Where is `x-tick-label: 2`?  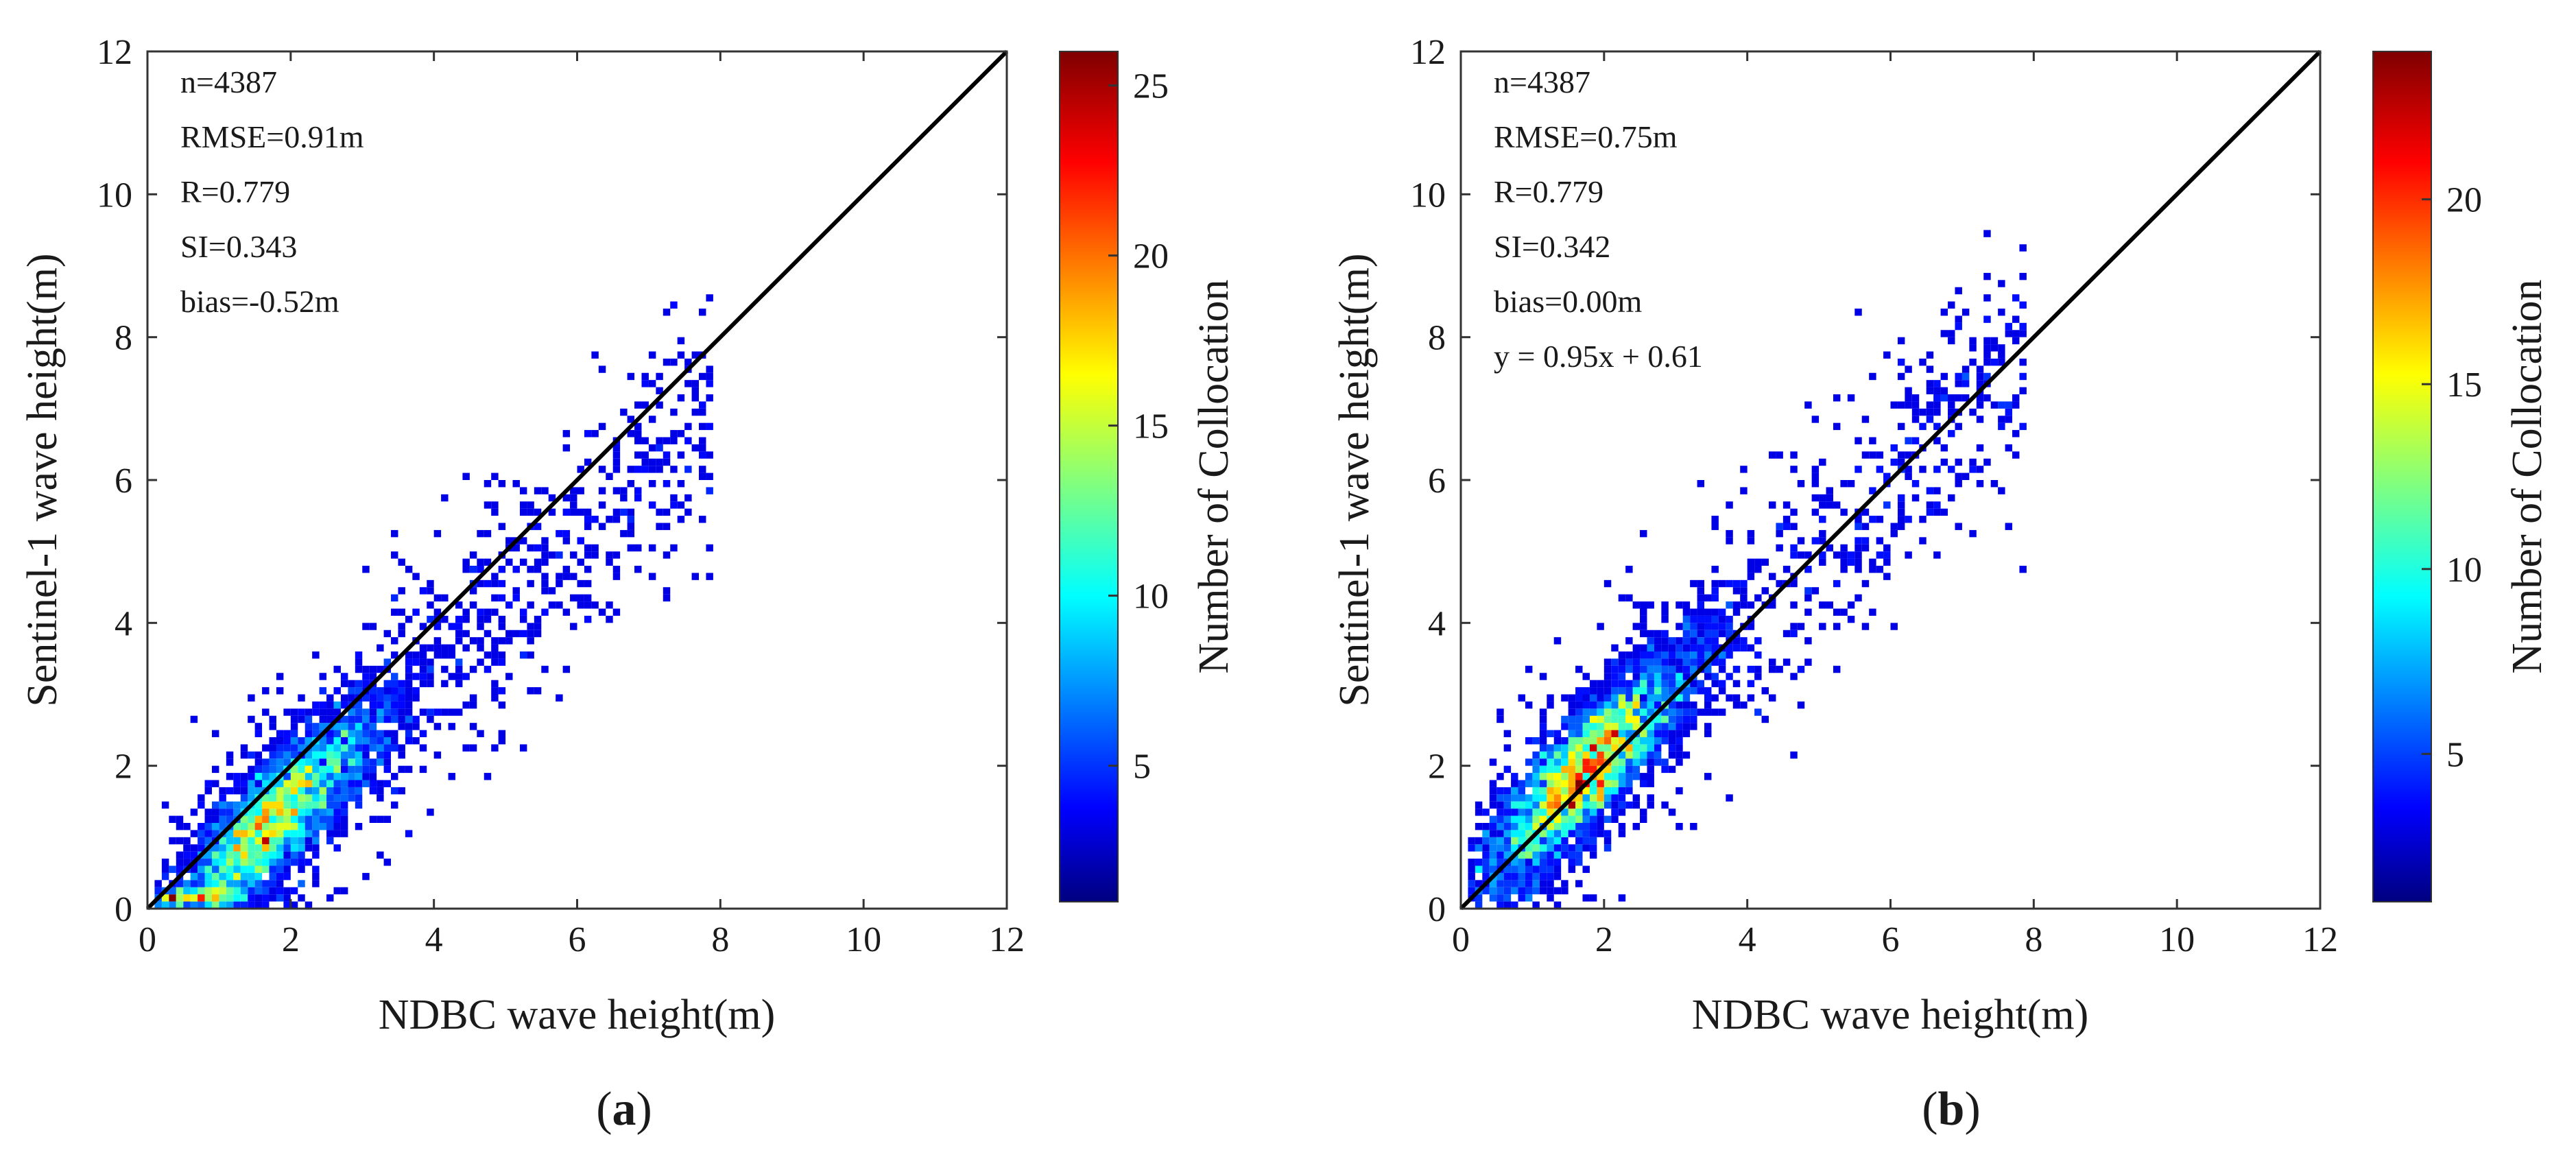 x-tick-label: 2 is located at coordinates (291, 940).